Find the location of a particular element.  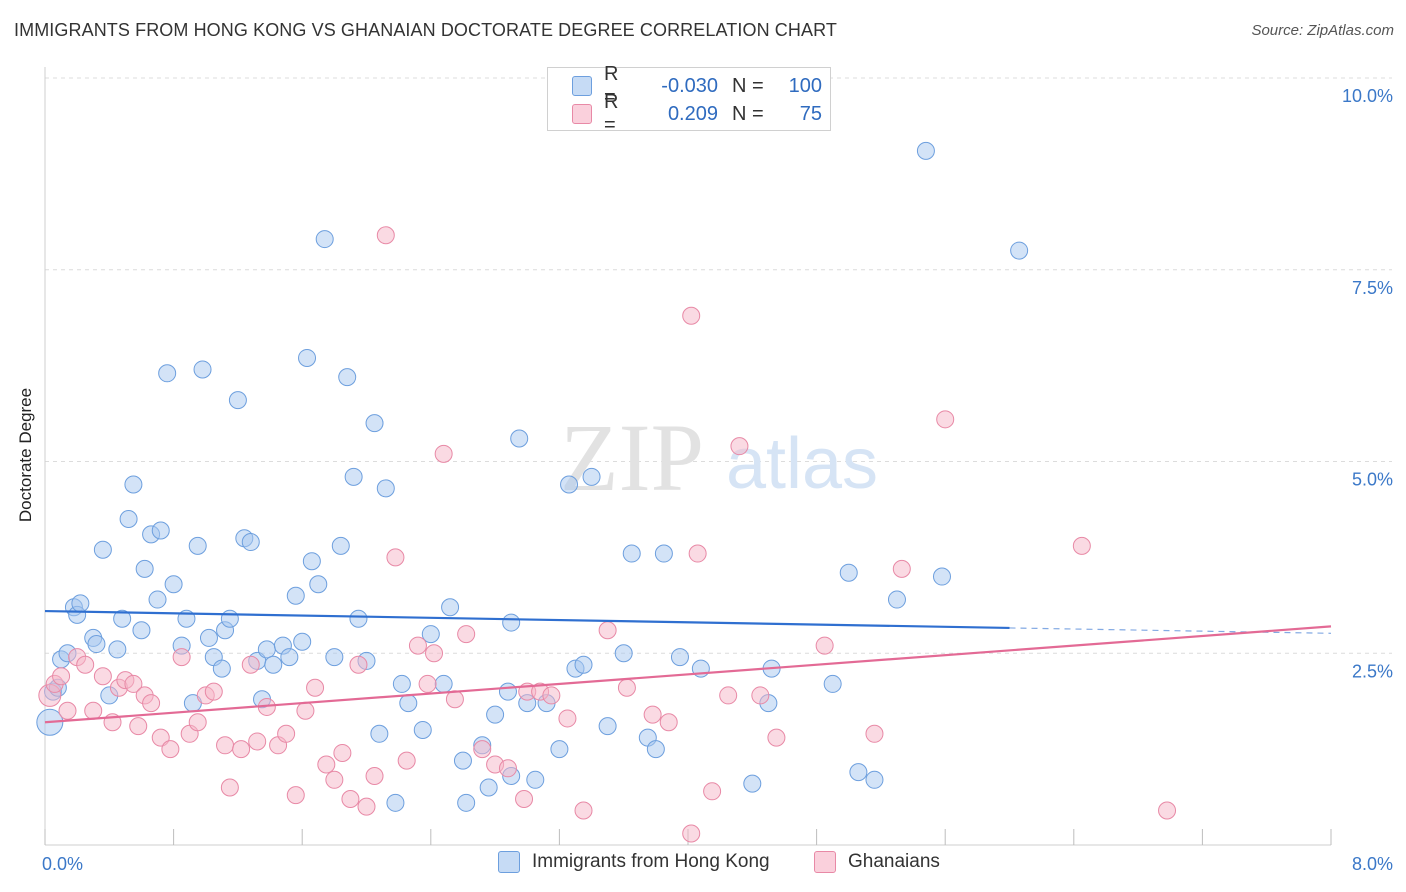

bottom-legend: Immigrants from Hong Kong Ghanaians is located at coordinates (703, 864).